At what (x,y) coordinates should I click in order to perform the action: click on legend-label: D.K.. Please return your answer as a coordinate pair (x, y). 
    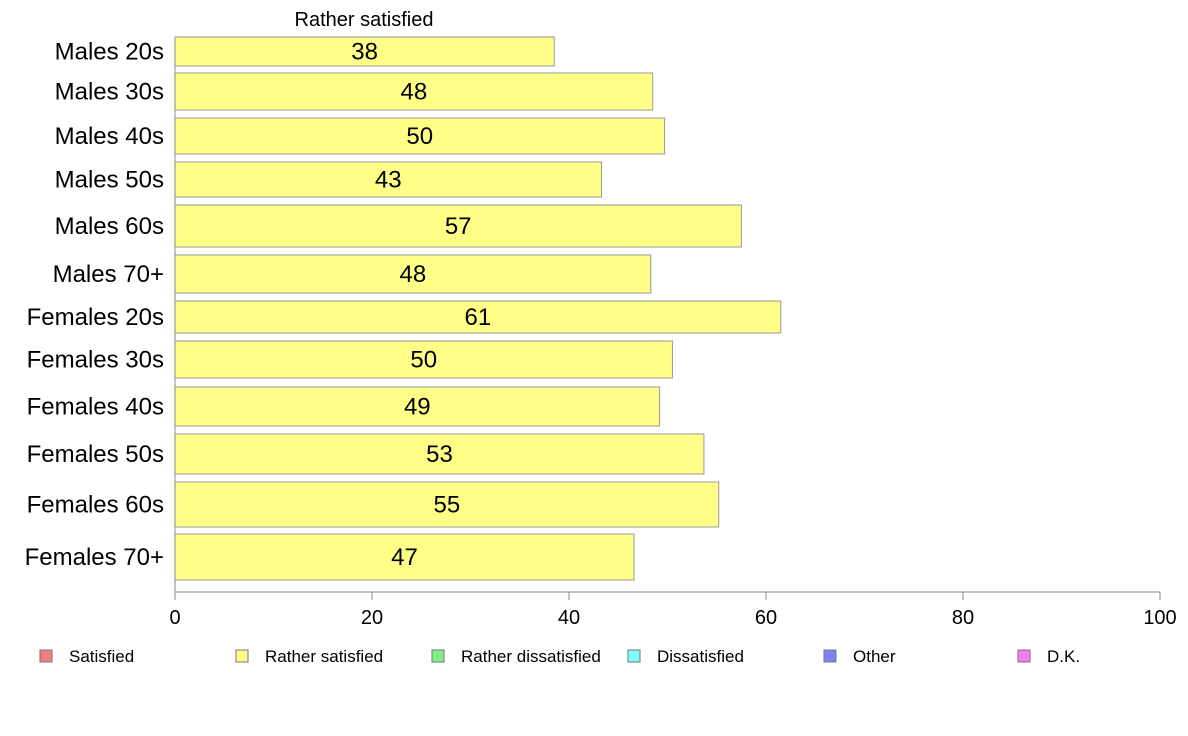
    Looking at the image, I should click on (1063, 656).